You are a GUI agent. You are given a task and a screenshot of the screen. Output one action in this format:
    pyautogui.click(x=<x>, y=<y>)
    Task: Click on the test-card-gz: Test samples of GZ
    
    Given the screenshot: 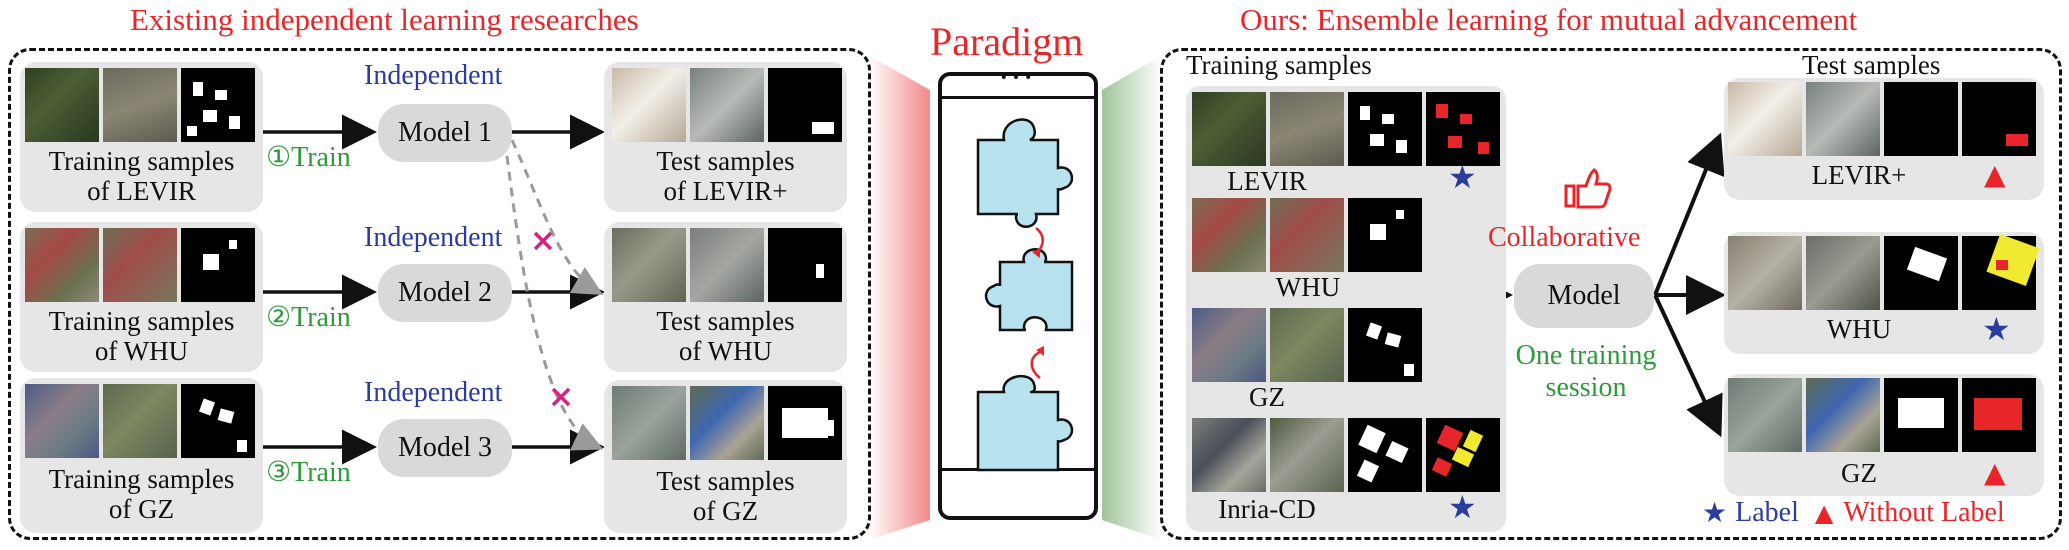 What is the action you would take?
    pyautogui.click(x=725, y=456)
    